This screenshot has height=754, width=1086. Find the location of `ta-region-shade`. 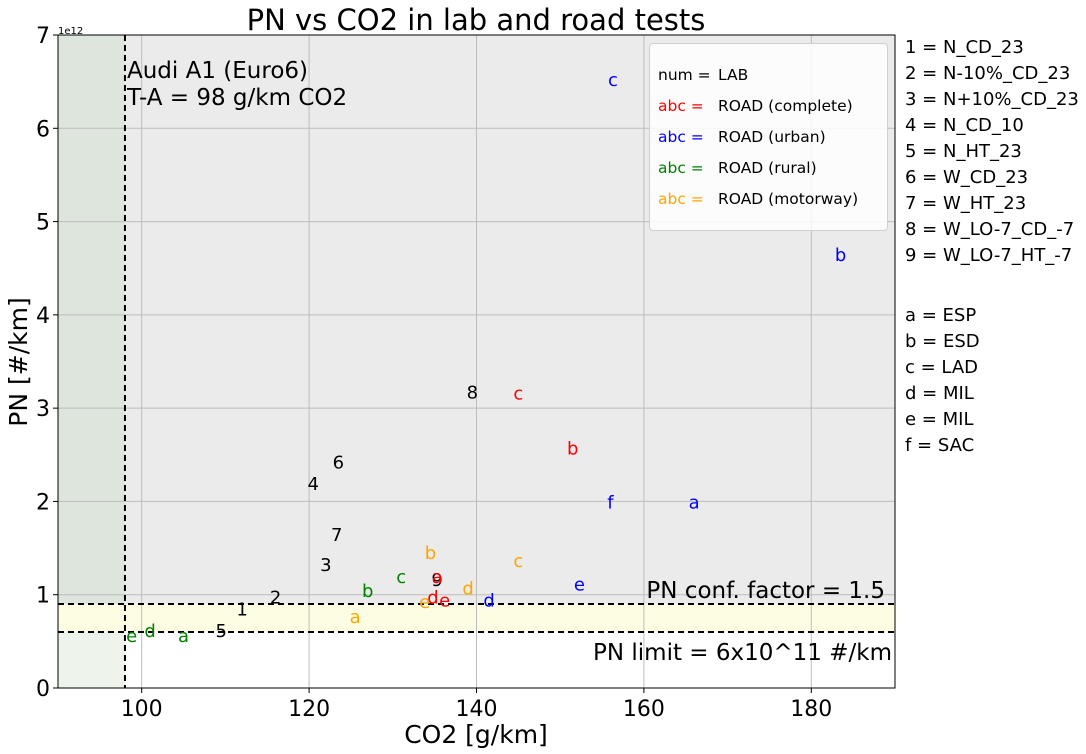

ta-region-shade is located at coordinates (91, 320).